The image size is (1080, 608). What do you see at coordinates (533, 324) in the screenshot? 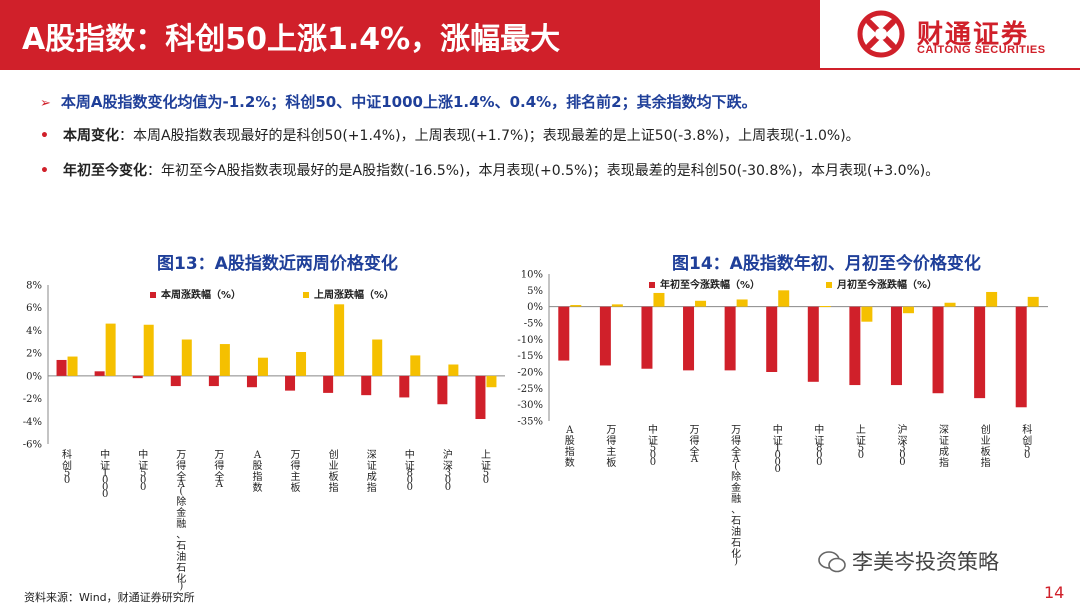
I see `chart14-ytick-label: -5%` at bounding box center [533, 324].